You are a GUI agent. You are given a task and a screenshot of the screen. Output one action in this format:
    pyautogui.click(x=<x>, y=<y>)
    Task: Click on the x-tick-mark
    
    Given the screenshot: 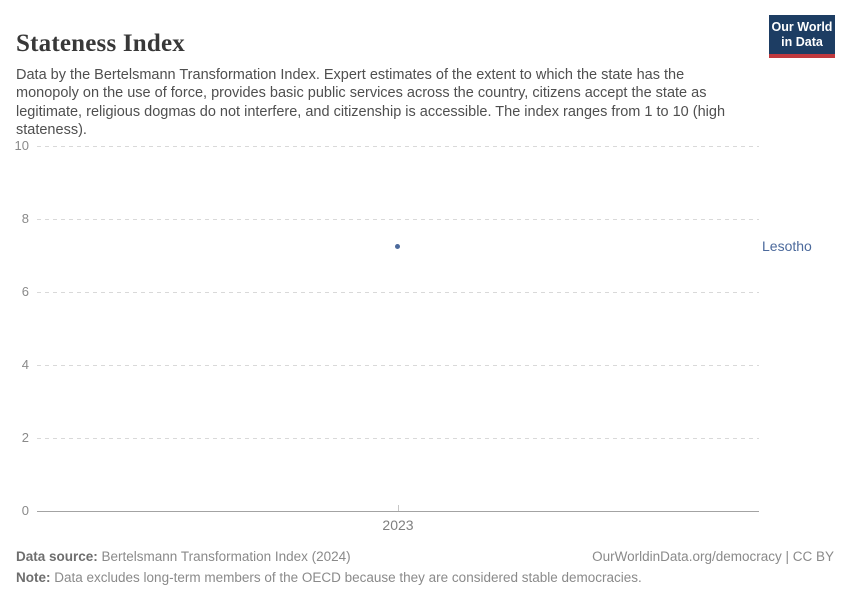 What is the action you would take?
    pyautogui.click(x=398, y=508)
    